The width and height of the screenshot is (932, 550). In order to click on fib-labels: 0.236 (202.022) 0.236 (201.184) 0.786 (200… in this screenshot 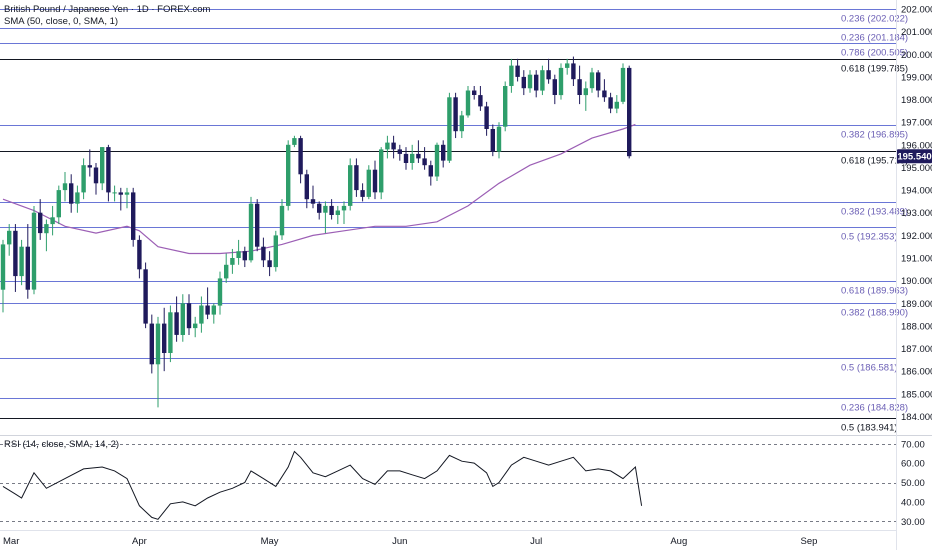, I will do `click(874, 224)`.